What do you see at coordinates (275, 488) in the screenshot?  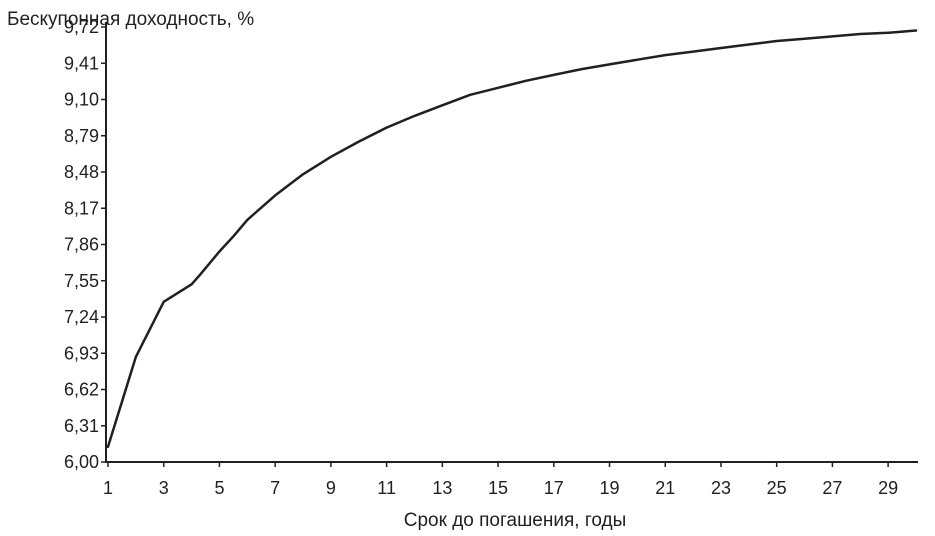 I see `x-tick-label: 7` at bounding box center [275, 488].